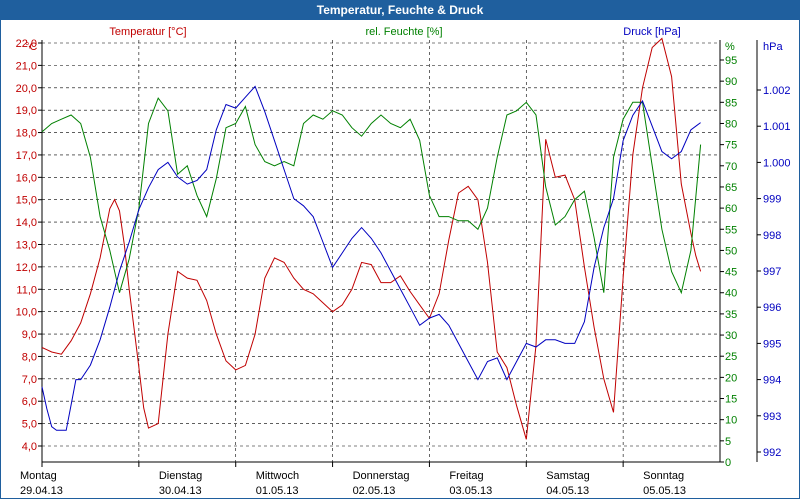 Image resolution: width=800 pixels, height=500 pixels. I want to click on humidity-tick-label: 20, so click(731, 378).